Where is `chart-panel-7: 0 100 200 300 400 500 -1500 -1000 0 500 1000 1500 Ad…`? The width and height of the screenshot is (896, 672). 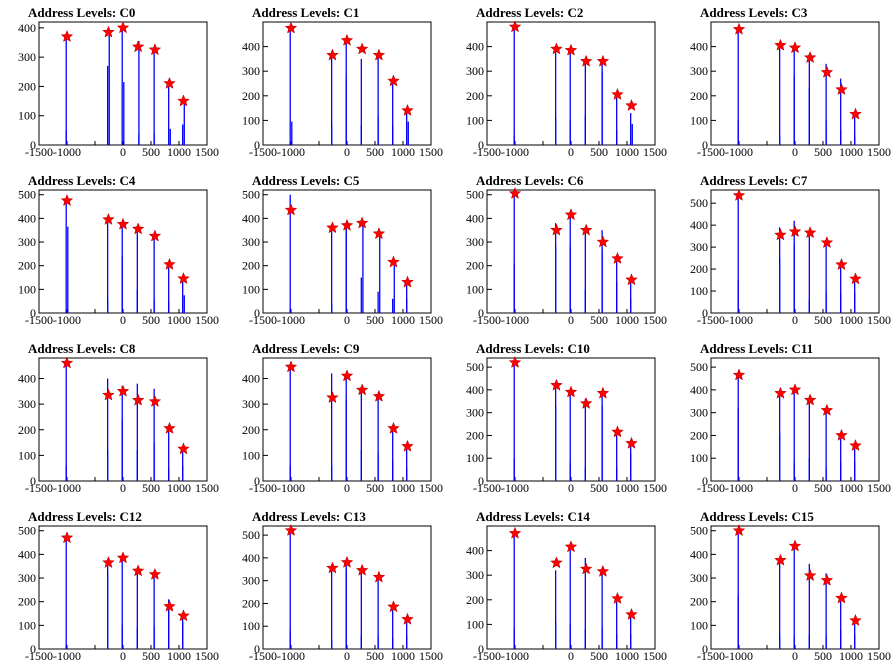
chart-panel-7: 0 100 200 300 400 500 -1500 -1000 0 500 1000 1500 Ad… is located at coordinates (784, 252).